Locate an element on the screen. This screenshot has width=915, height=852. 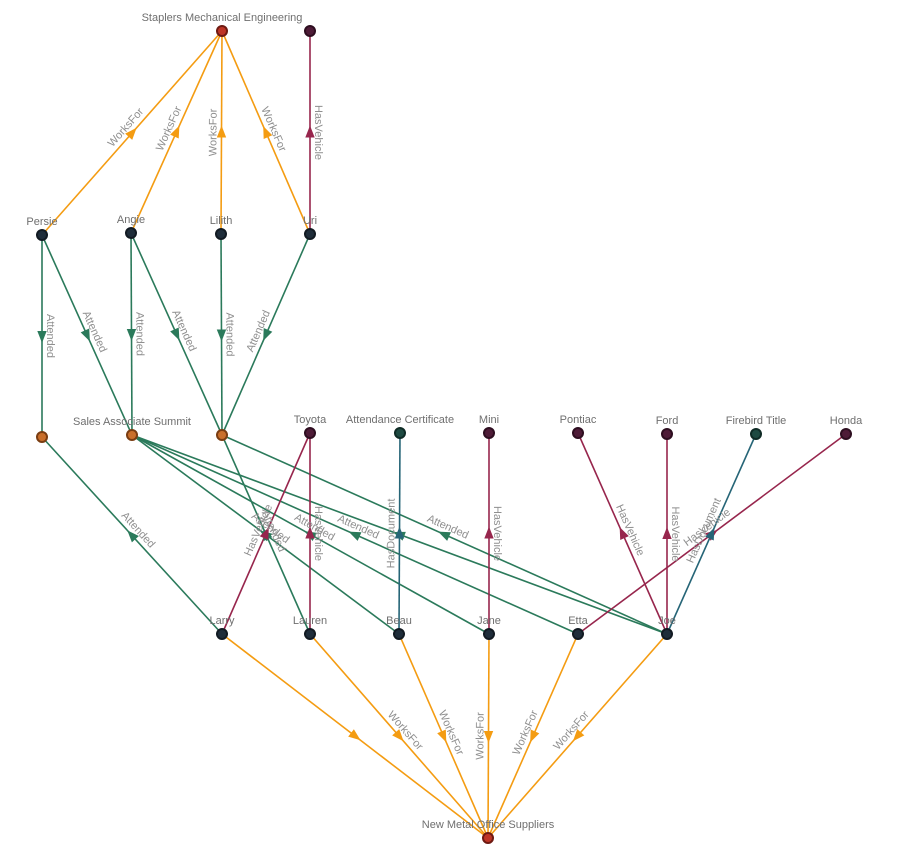
node-beau is located at coordinates (399, 634).